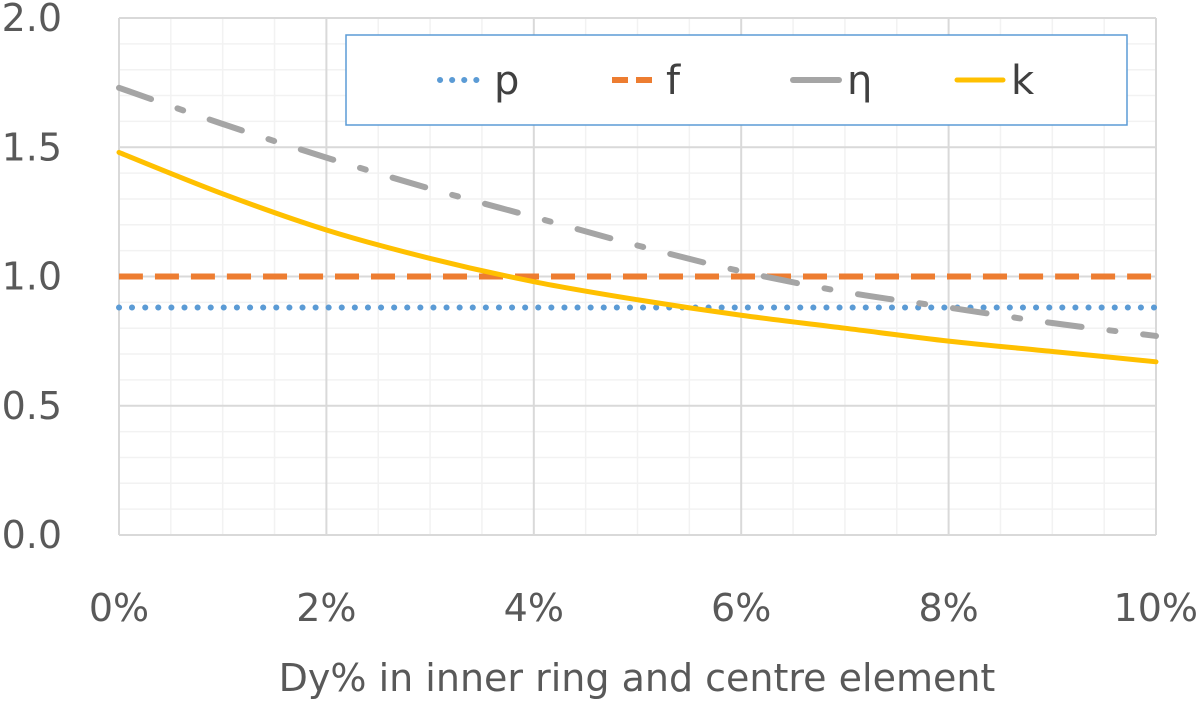 This screenshot has height=703, width=1200. I want to click on x-tick-label: 0%, so click(119, 608).